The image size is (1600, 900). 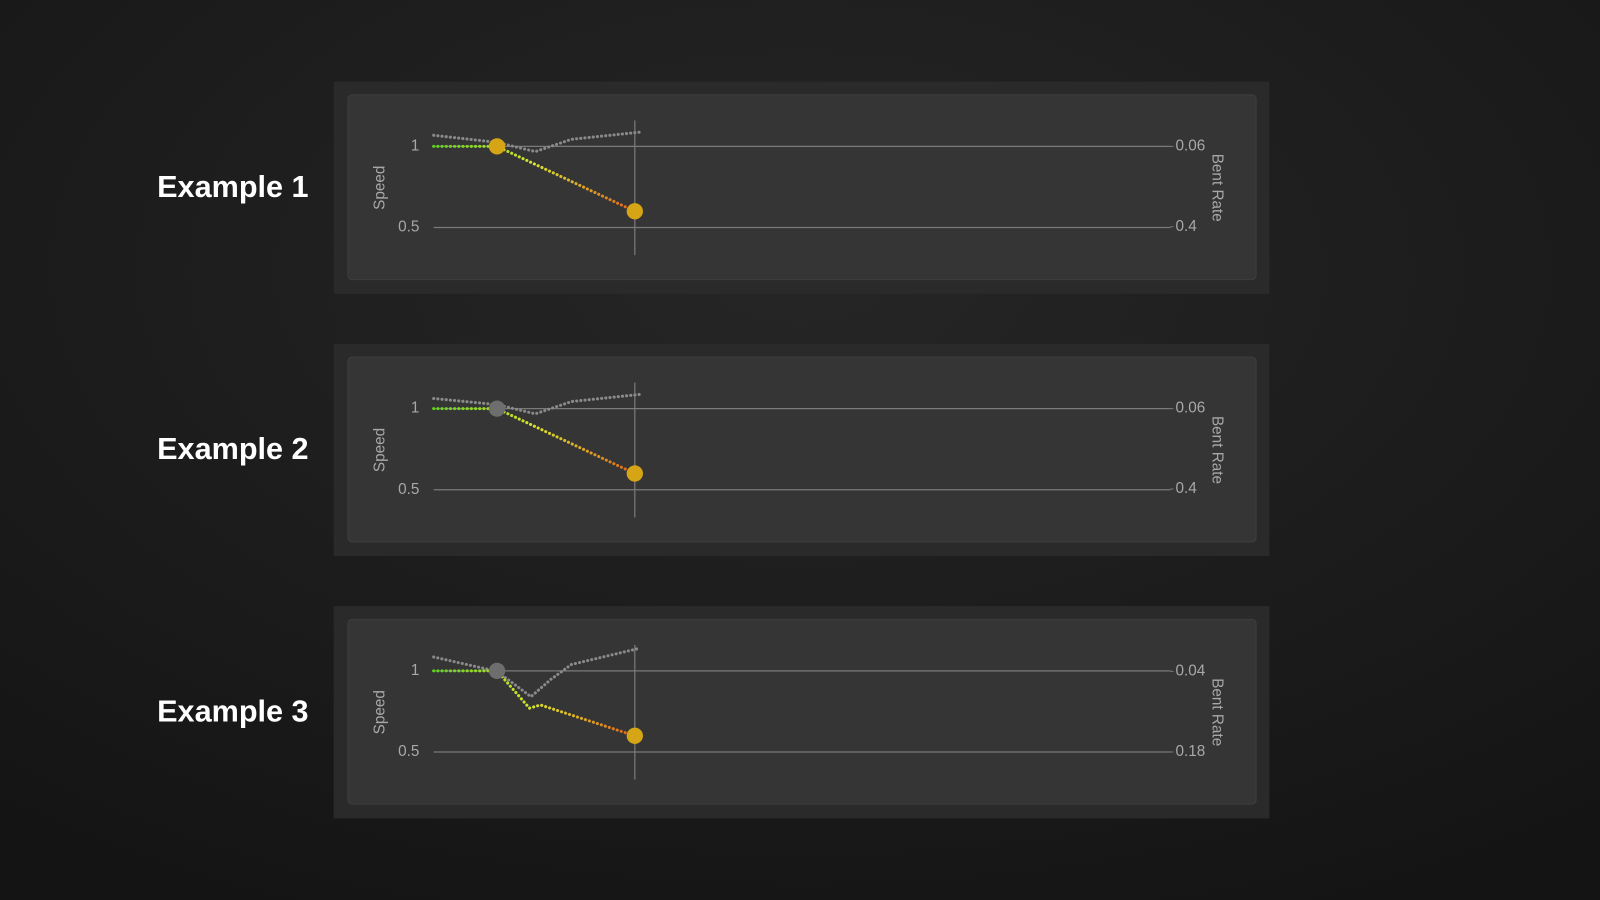 What do you see at coordinates (232, 711) in the screenshot?
I see `example-title: Example 3` at bounding box center [232, 711].